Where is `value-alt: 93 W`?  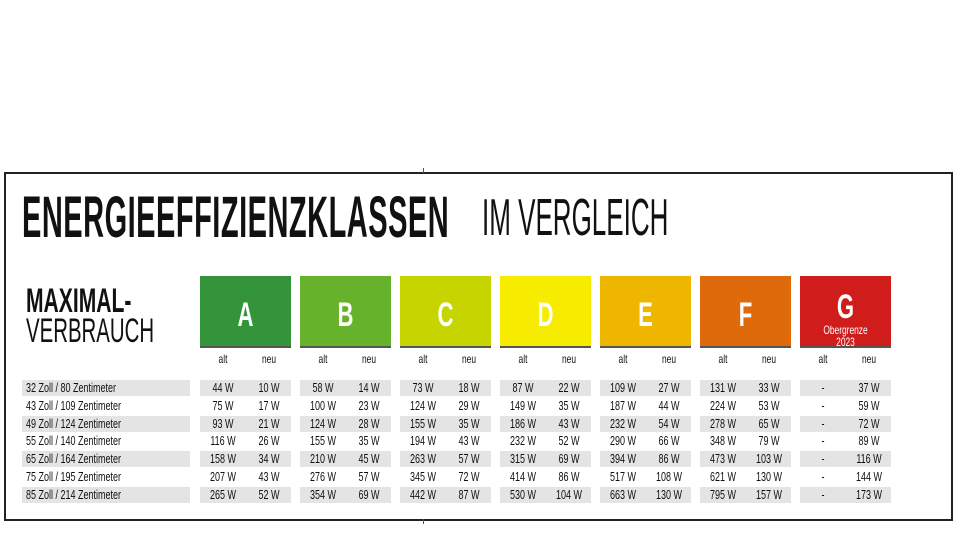 value-alt: 93 W is located at coordinates (223, 423).